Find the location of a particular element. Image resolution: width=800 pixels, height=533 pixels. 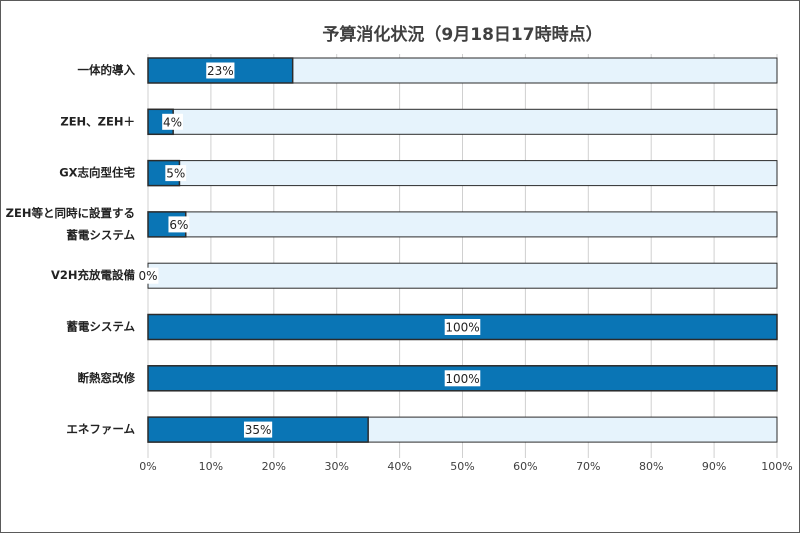

category-label: ZEH等と同時に設置する is located at coordinates (70, 213).